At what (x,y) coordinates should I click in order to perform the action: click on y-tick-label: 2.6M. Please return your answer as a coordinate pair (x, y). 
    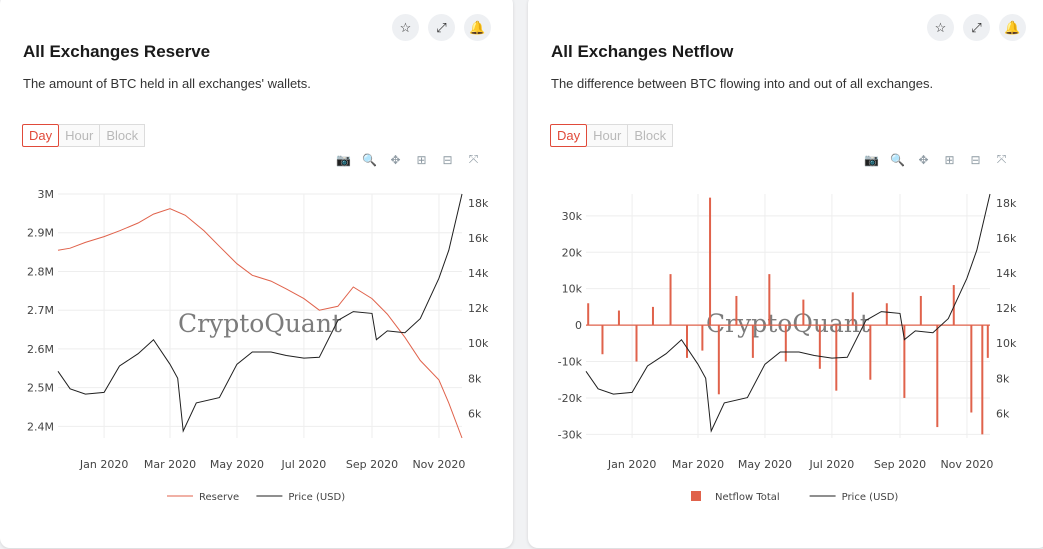
    Looking at the image, I should click on (40, 349).